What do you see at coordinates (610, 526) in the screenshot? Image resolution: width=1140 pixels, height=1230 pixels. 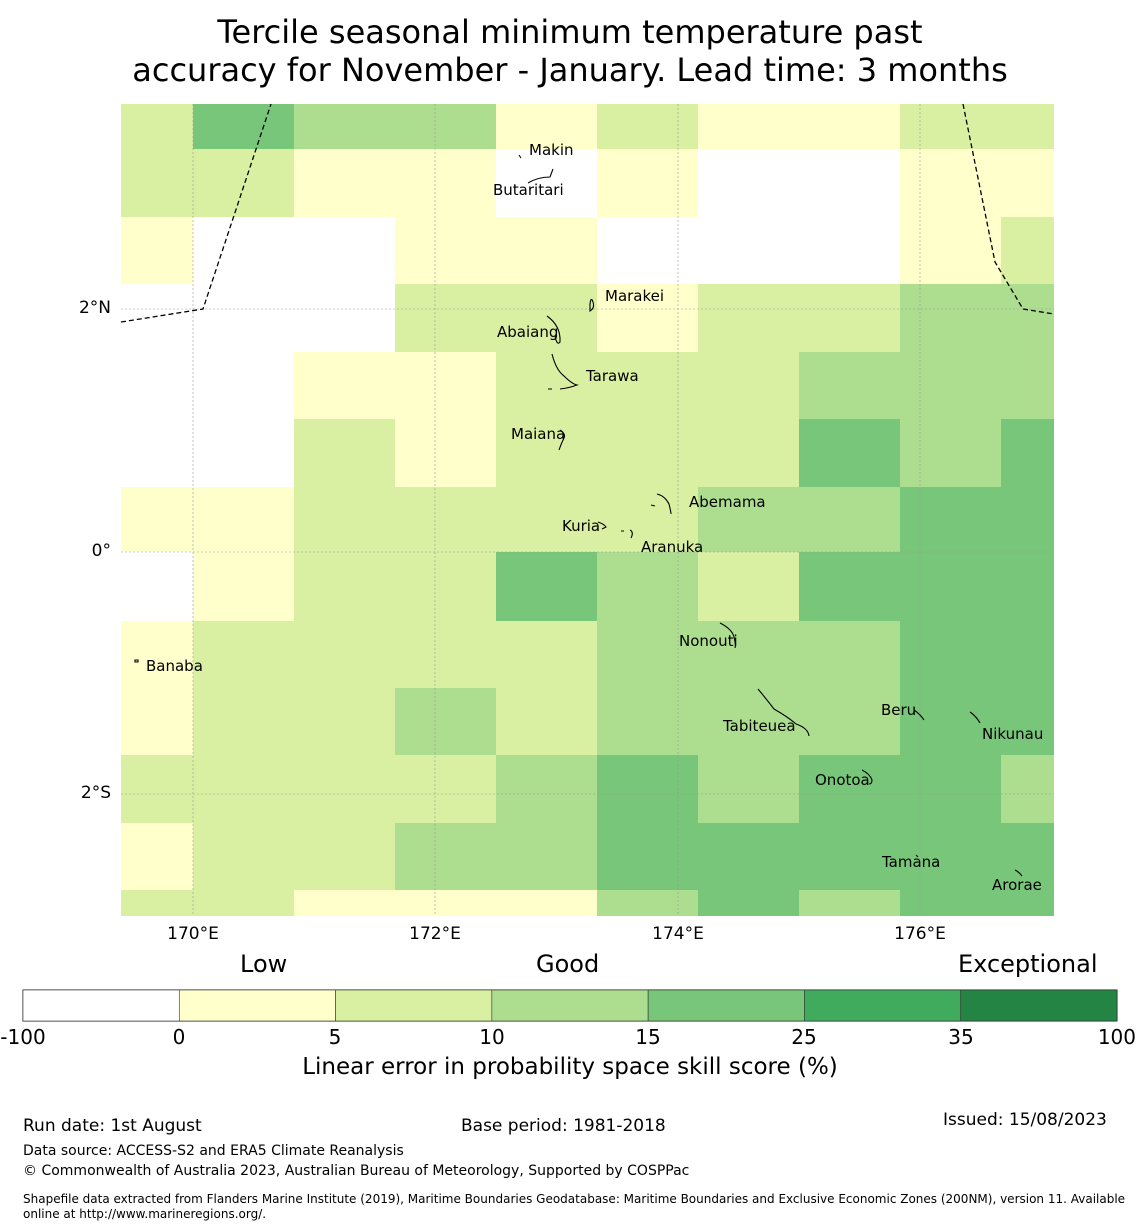 I see `island-kuria` at bounding box center [610, 526].